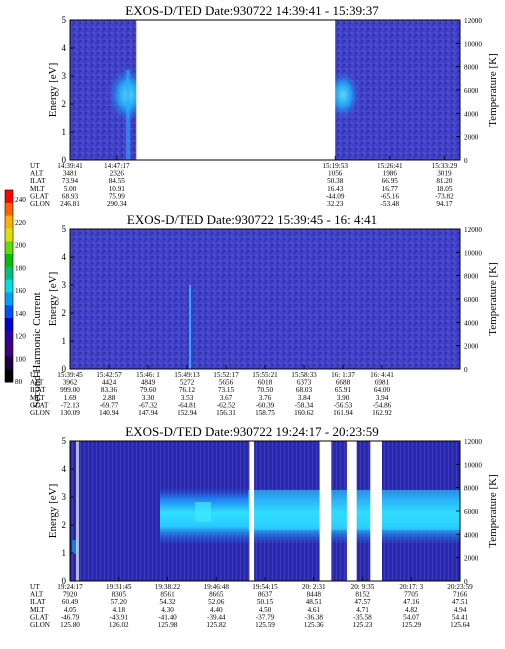  Describe the element at coordinates (187, 383) in the screenshot. I see `ephemeris-value: 5272` at that location.